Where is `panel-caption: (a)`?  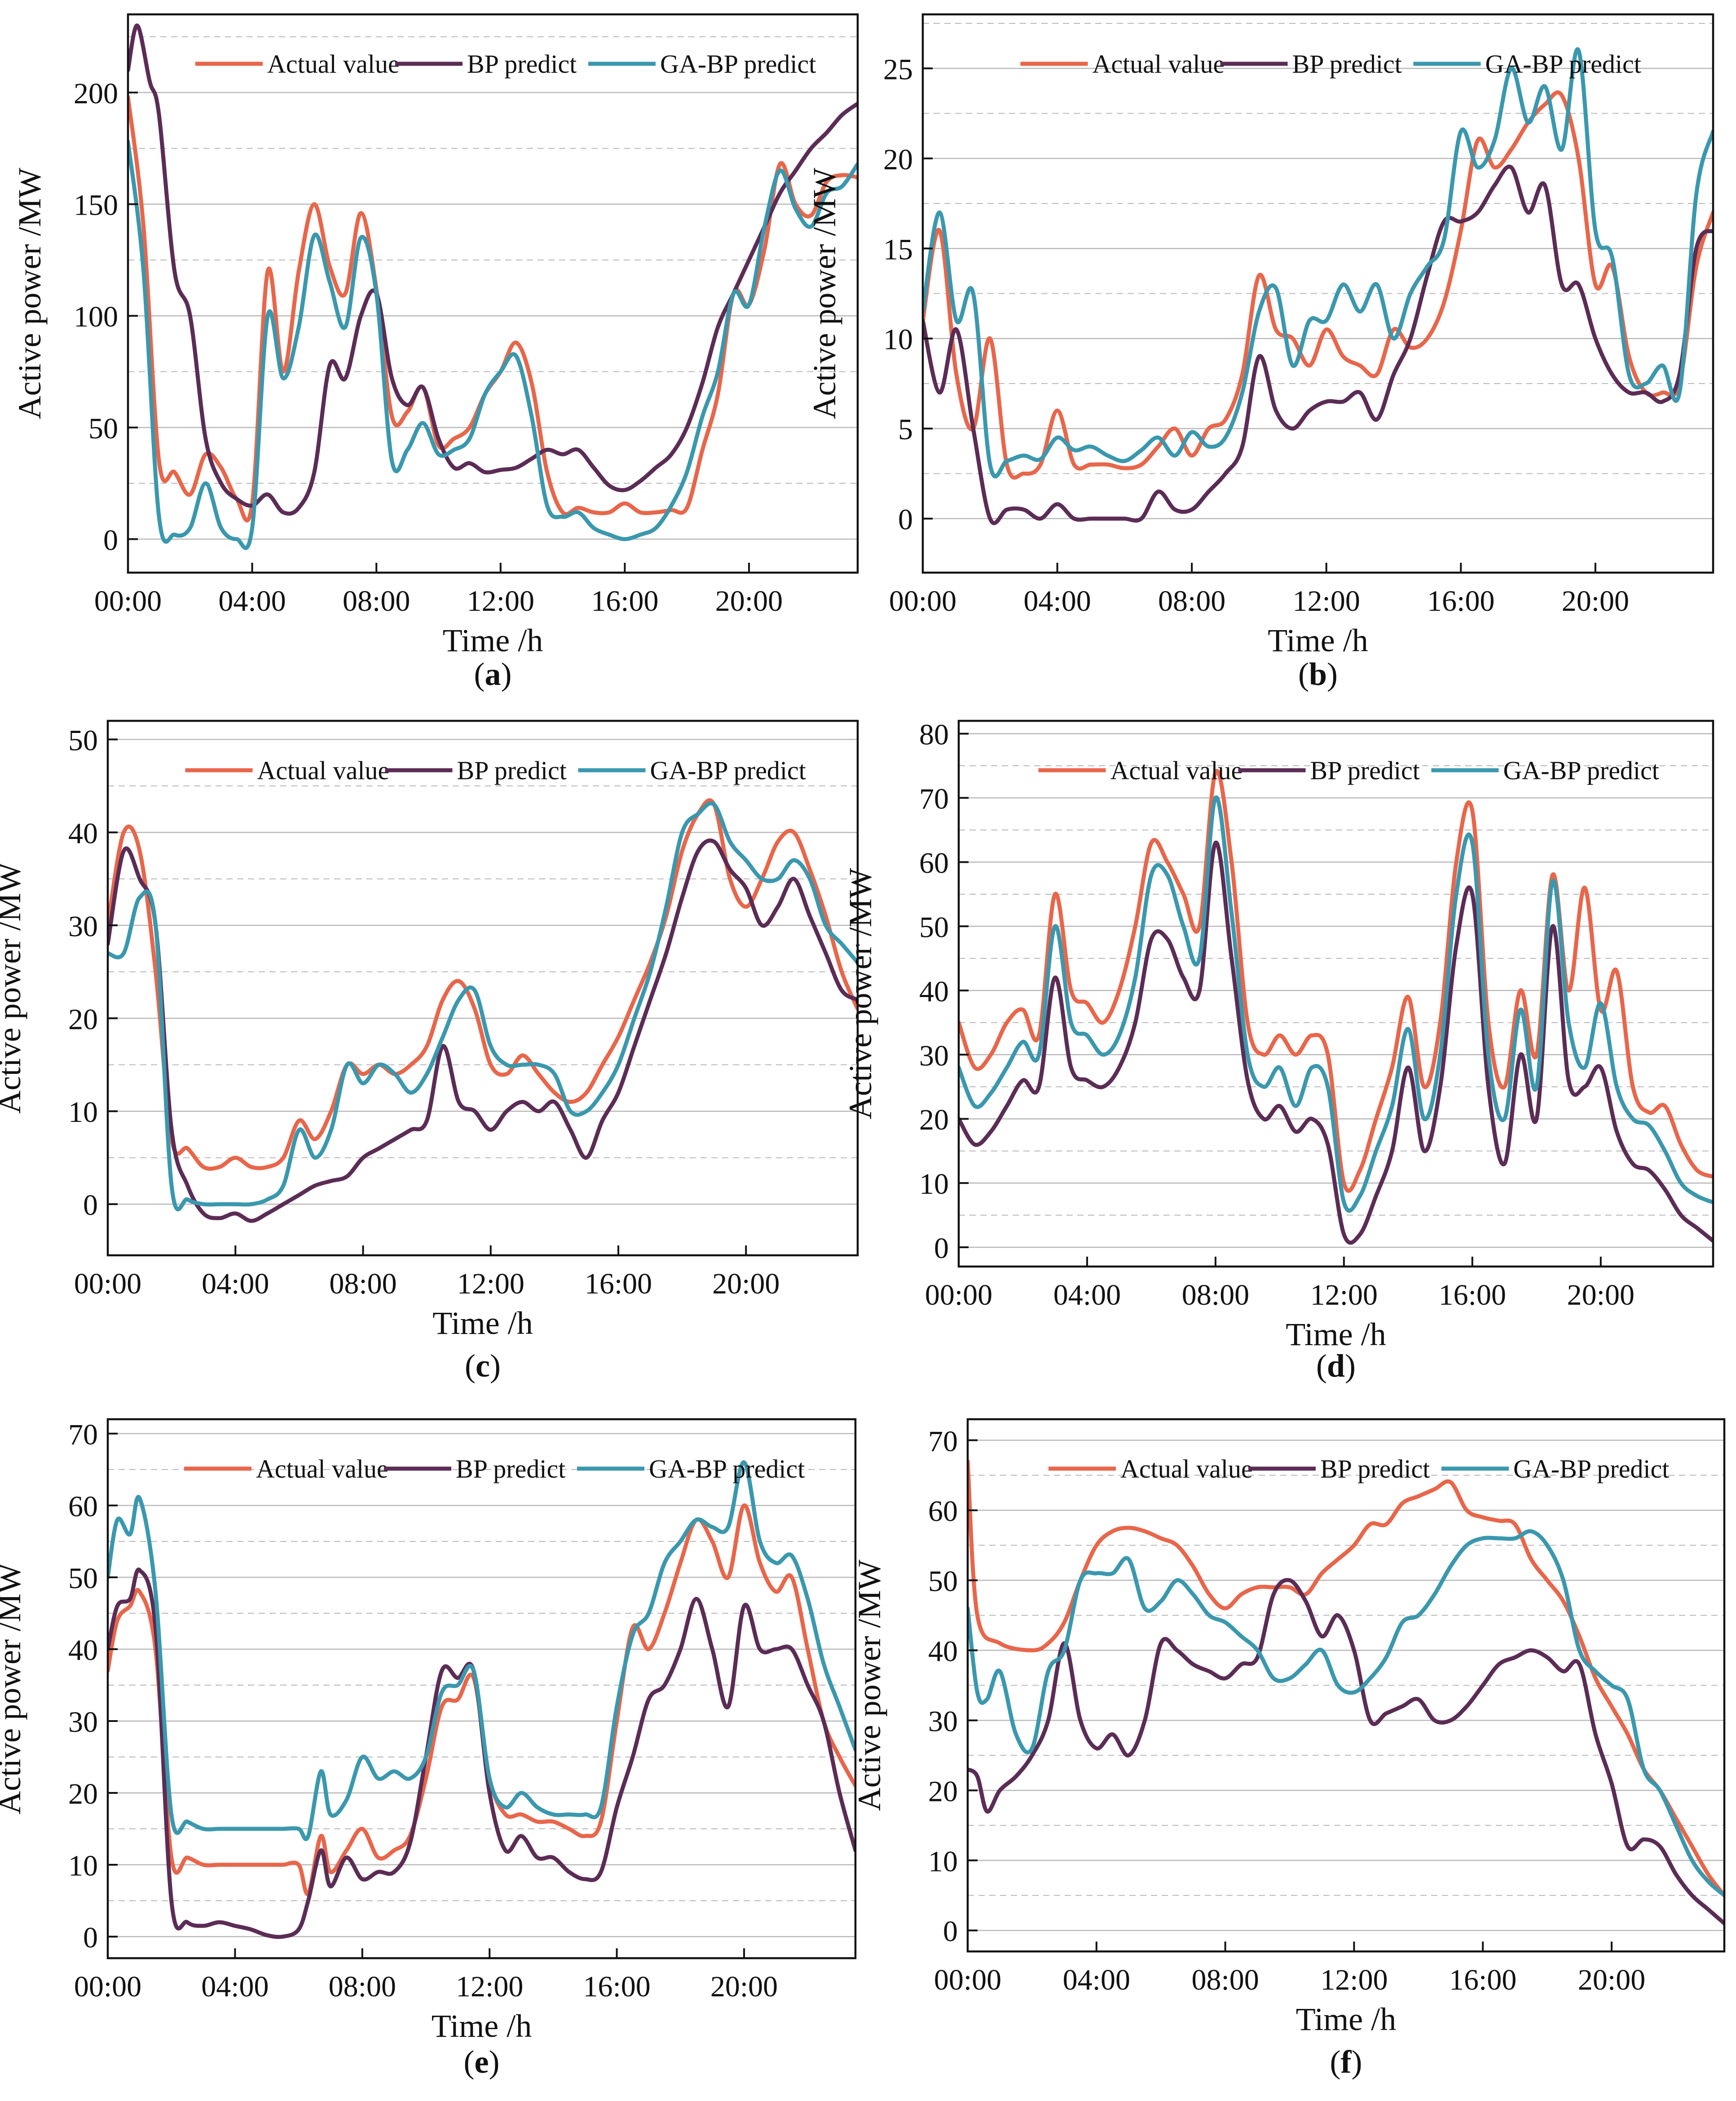
panel-caption: (a) is located at coordinates (493, 674).